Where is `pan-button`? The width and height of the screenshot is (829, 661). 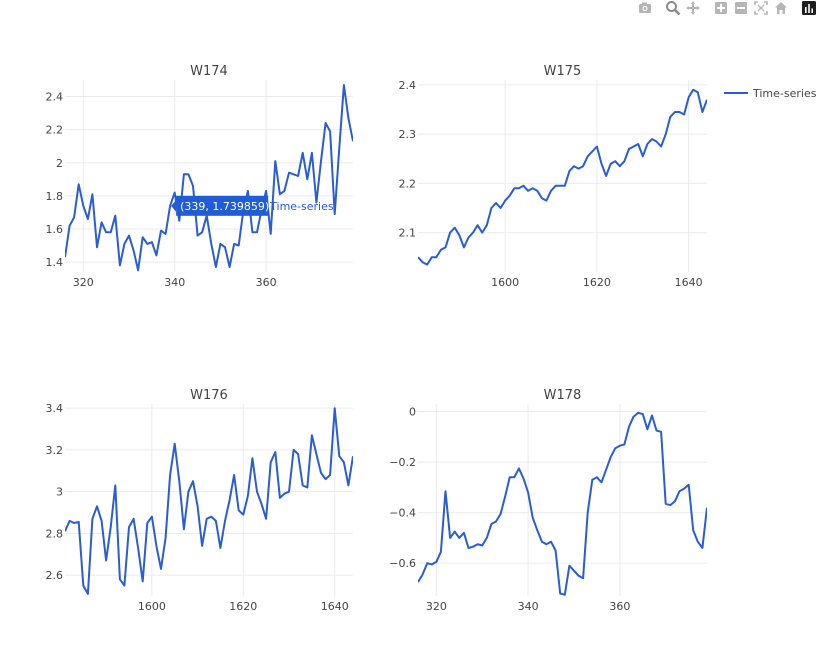 pan-button is located at coordinates (693, 8).